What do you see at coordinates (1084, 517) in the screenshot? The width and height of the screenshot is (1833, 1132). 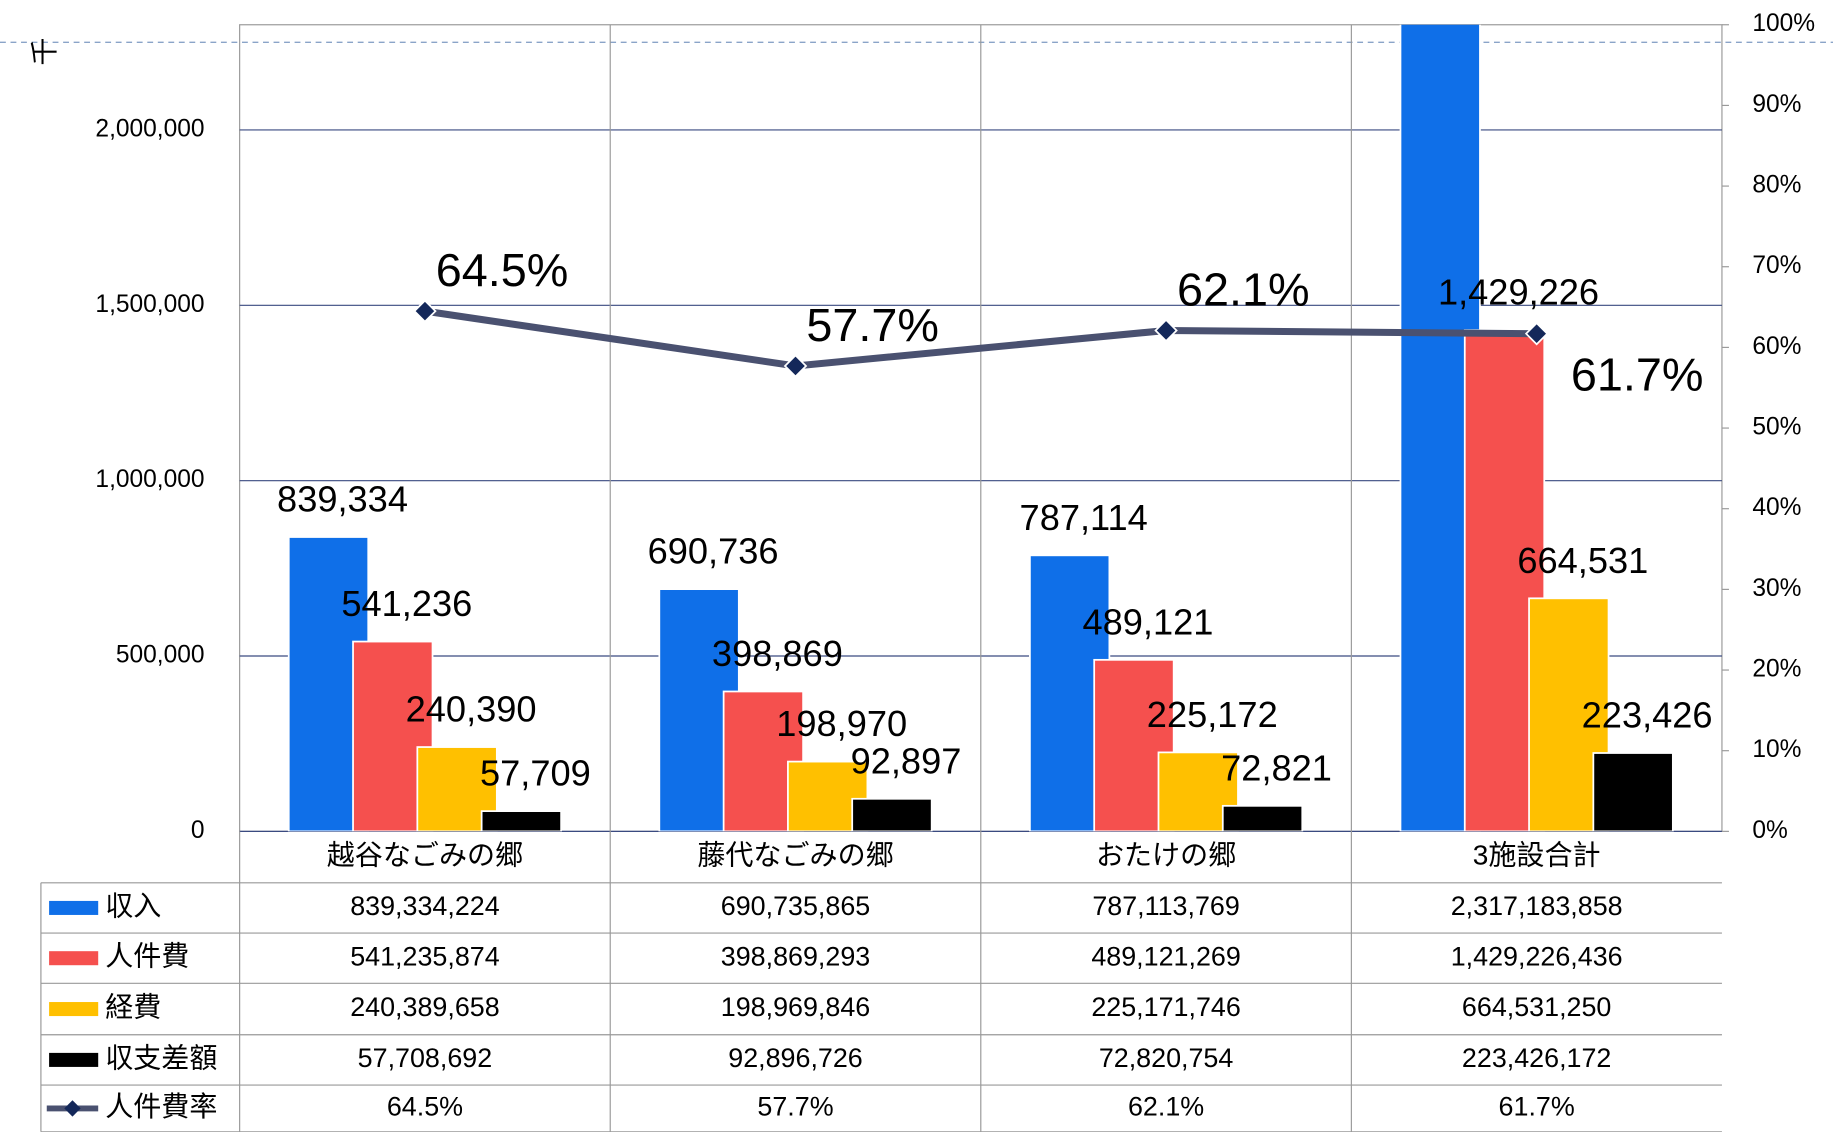 I see `value-label: 787,114` at bounding box center [1084, 517].